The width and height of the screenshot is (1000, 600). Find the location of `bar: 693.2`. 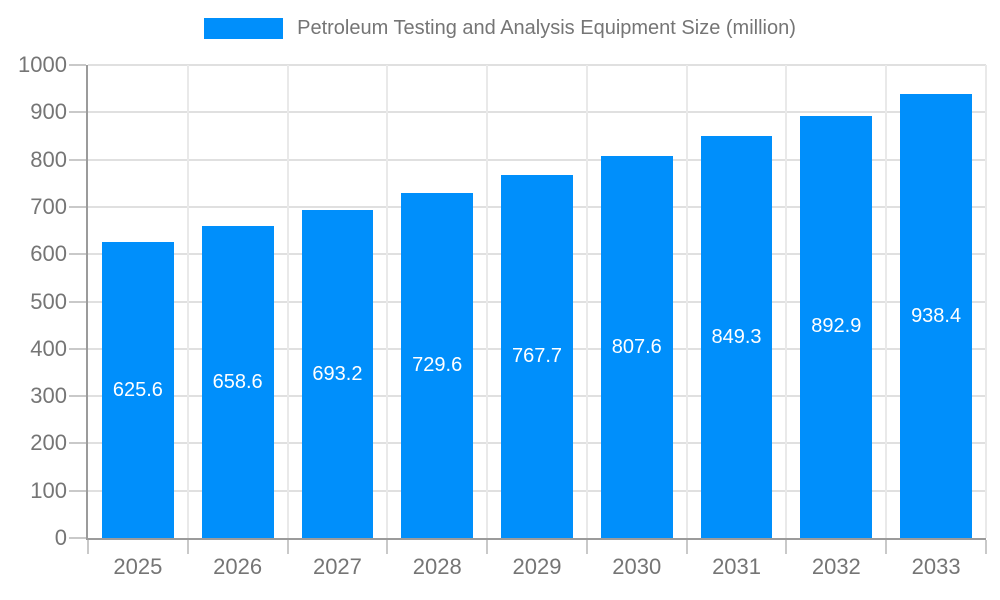

bar: 693.2 is located at coordinates (337, 374).